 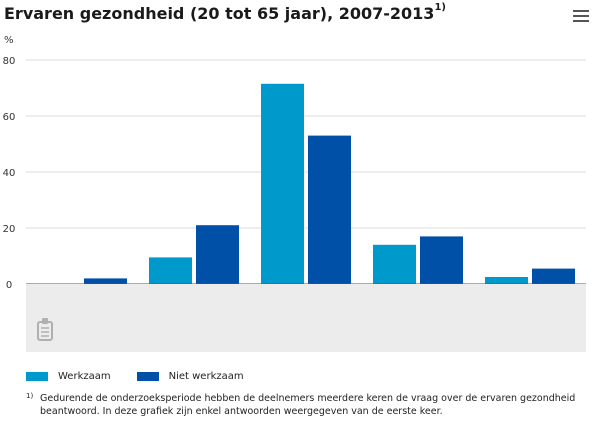 What do you see at coordinates (9, 229) in the screenshot?
I see `y-tick-label: 20` at bounding box center [9, 229].